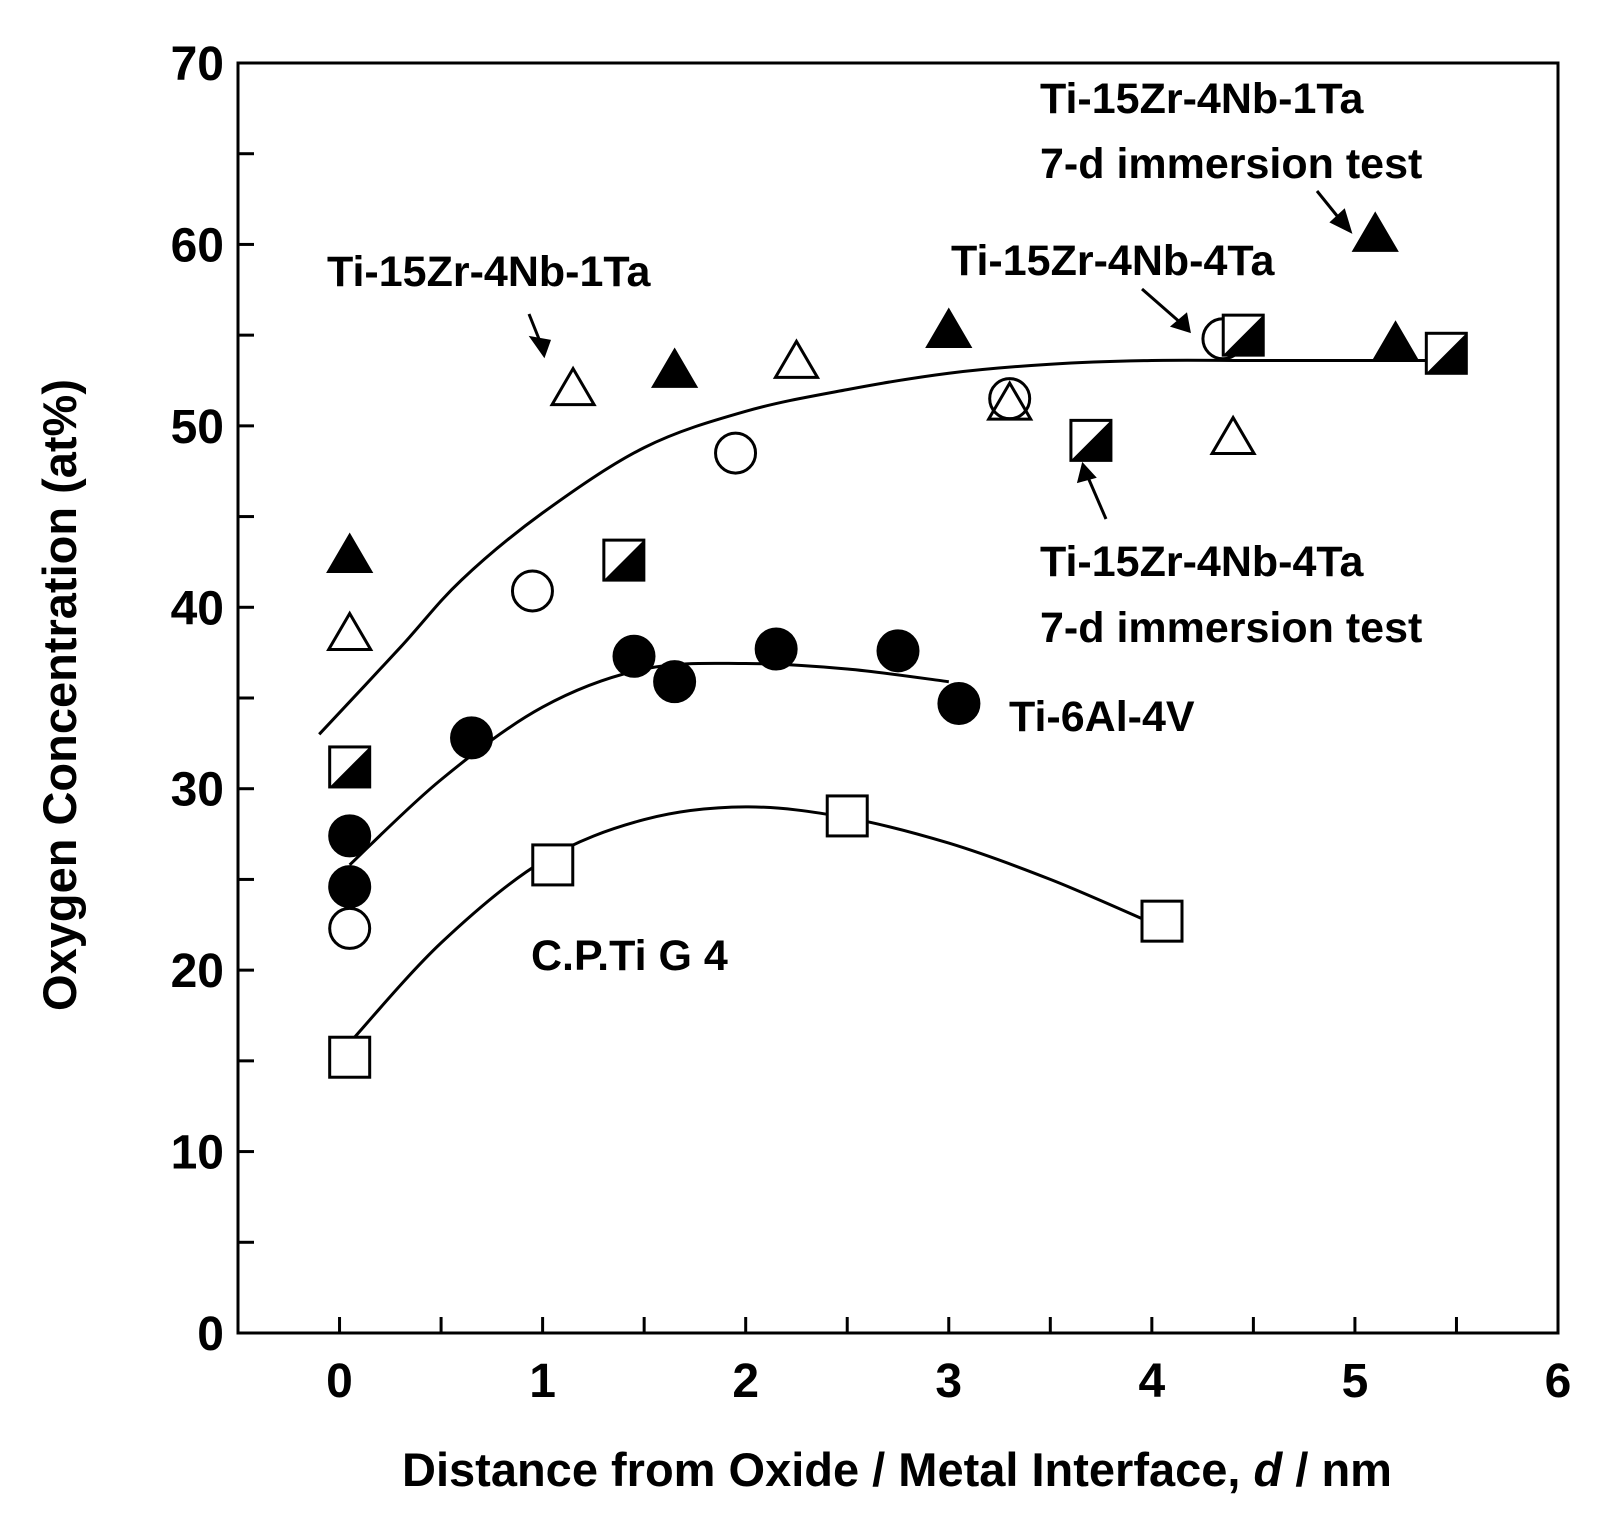  I want to click on y-tick-label: 70, so click(197, 64).